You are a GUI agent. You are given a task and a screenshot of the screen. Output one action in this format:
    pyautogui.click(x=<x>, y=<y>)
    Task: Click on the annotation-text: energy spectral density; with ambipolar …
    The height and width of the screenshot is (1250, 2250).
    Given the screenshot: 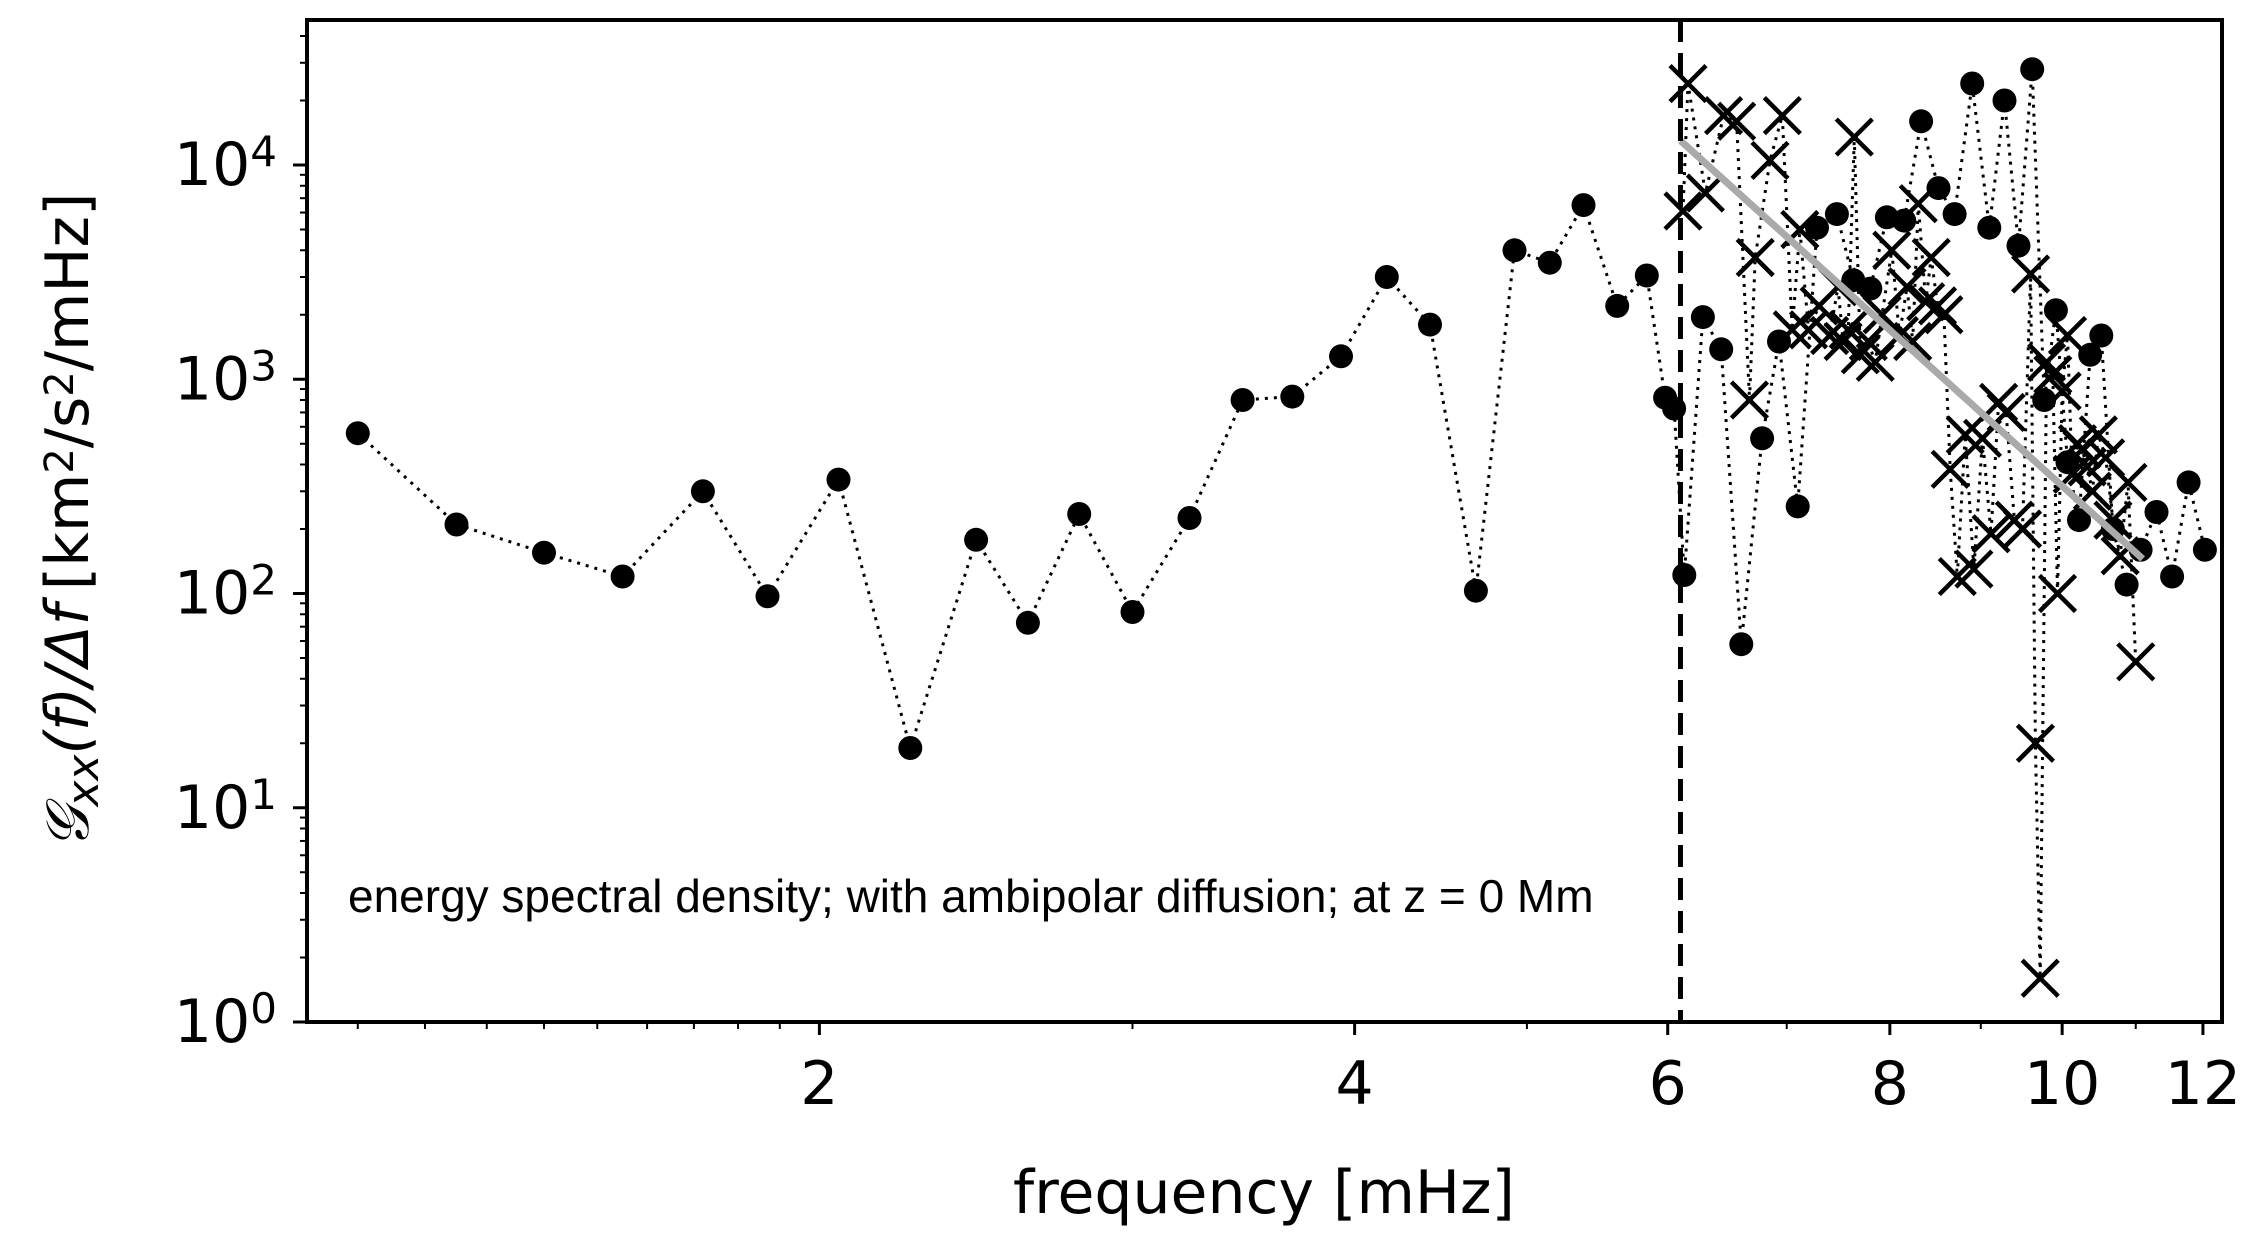 What is the action you would take?
    pyautogui.click(x=971, y=896)
    